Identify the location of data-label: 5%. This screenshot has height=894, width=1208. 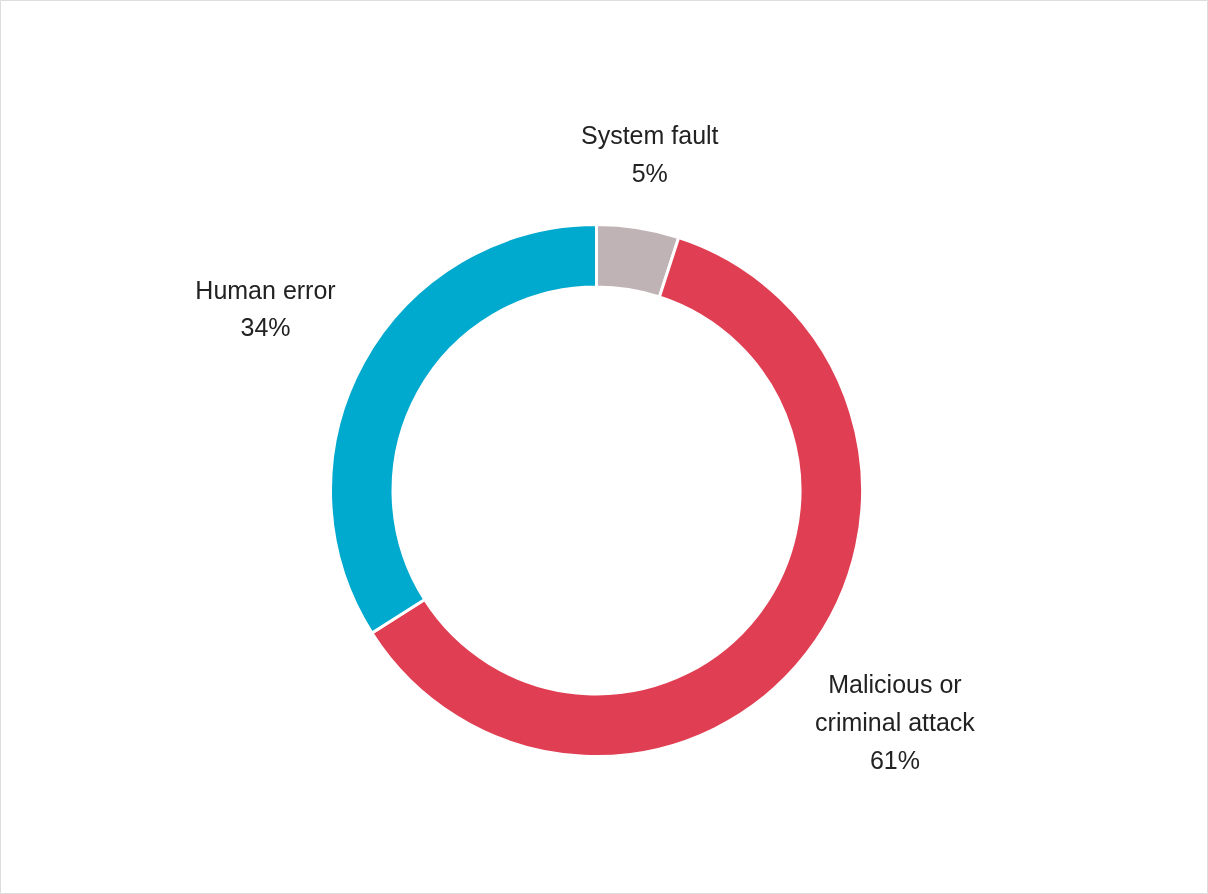
(649, 173).